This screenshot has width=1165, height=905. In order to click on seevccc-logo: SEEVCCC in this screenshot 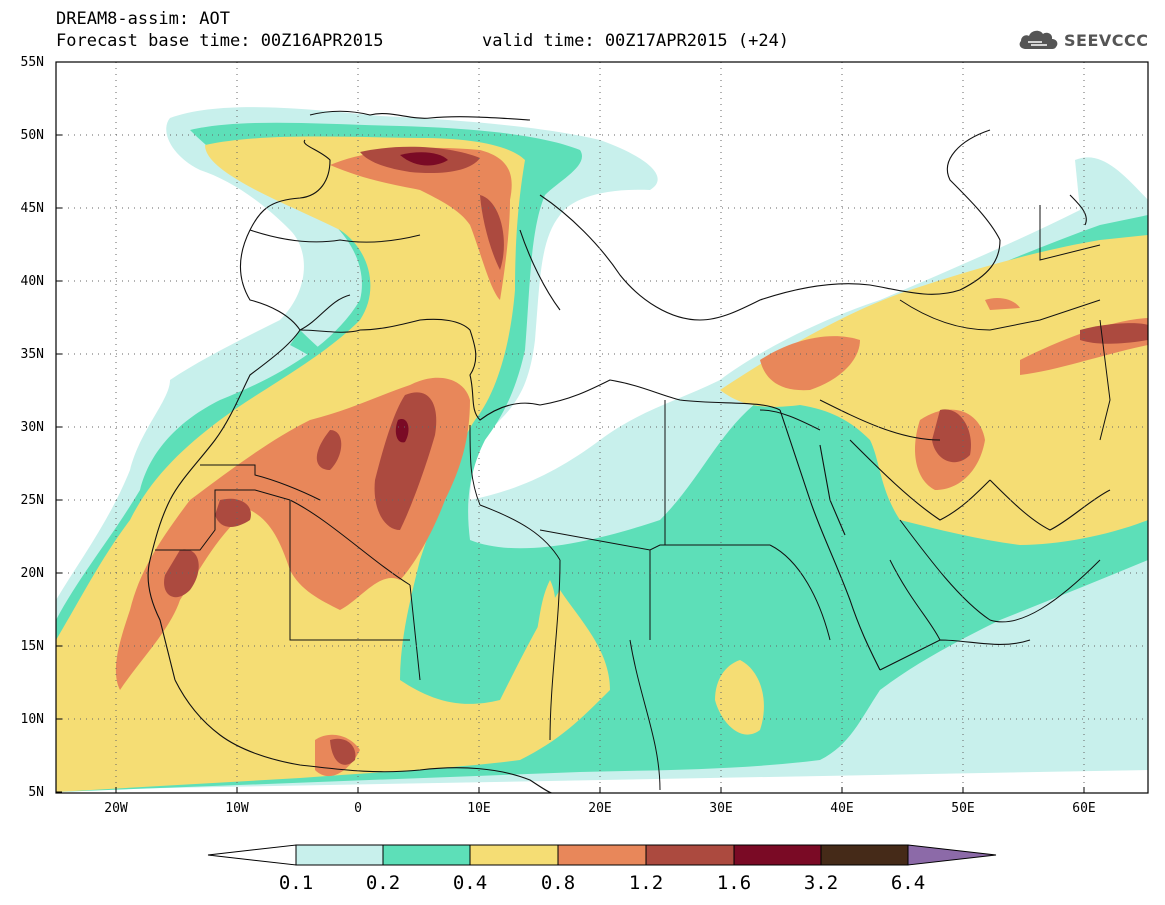, I will do `click(1082, 40)`.